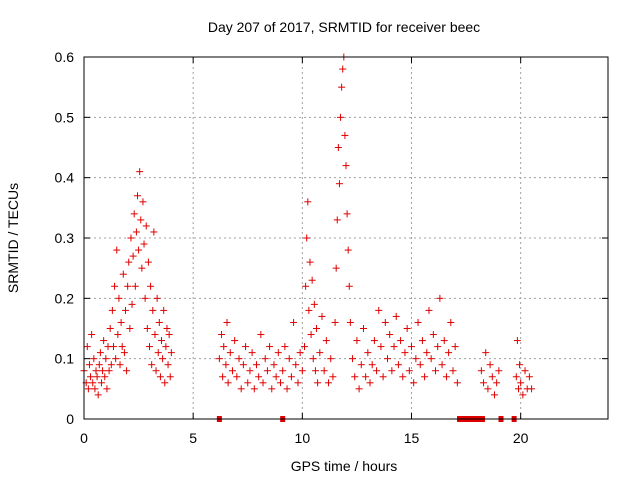 This screenshot has width=640, height=480. What do you see at coordinates (65, 298) in the screenshot?
I see `y-tick-label: 0.2` at bounding box center [65, 298].